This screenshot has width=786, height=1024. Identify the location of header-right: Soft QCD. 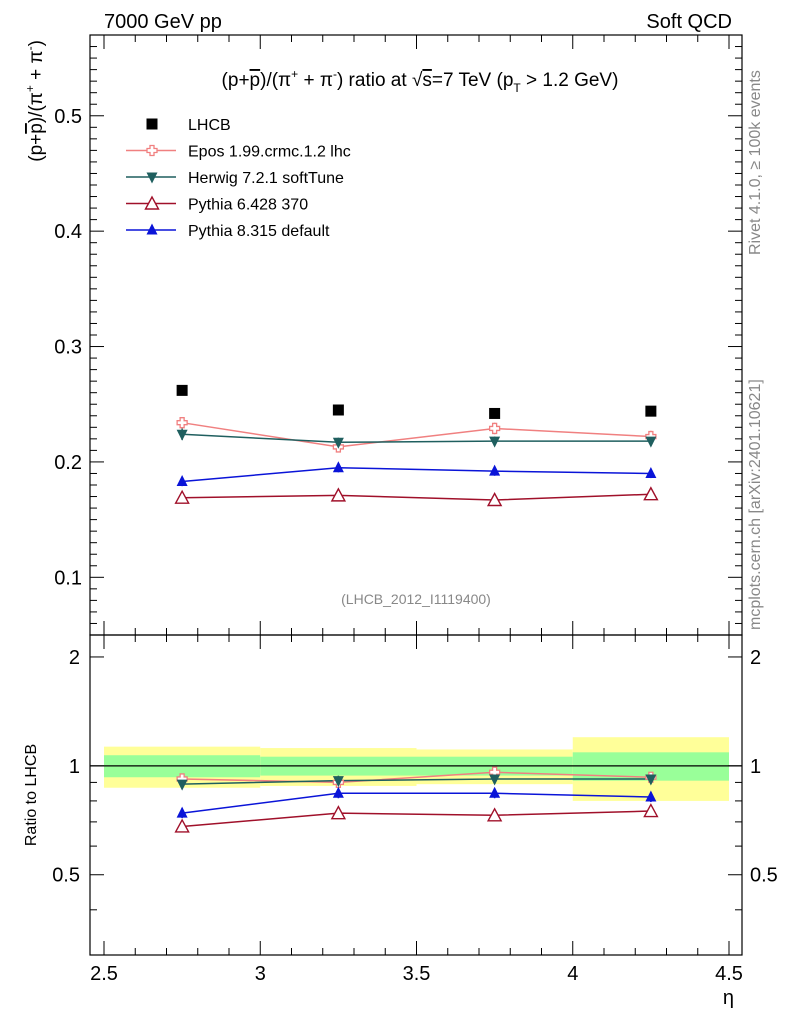
(689, 22).